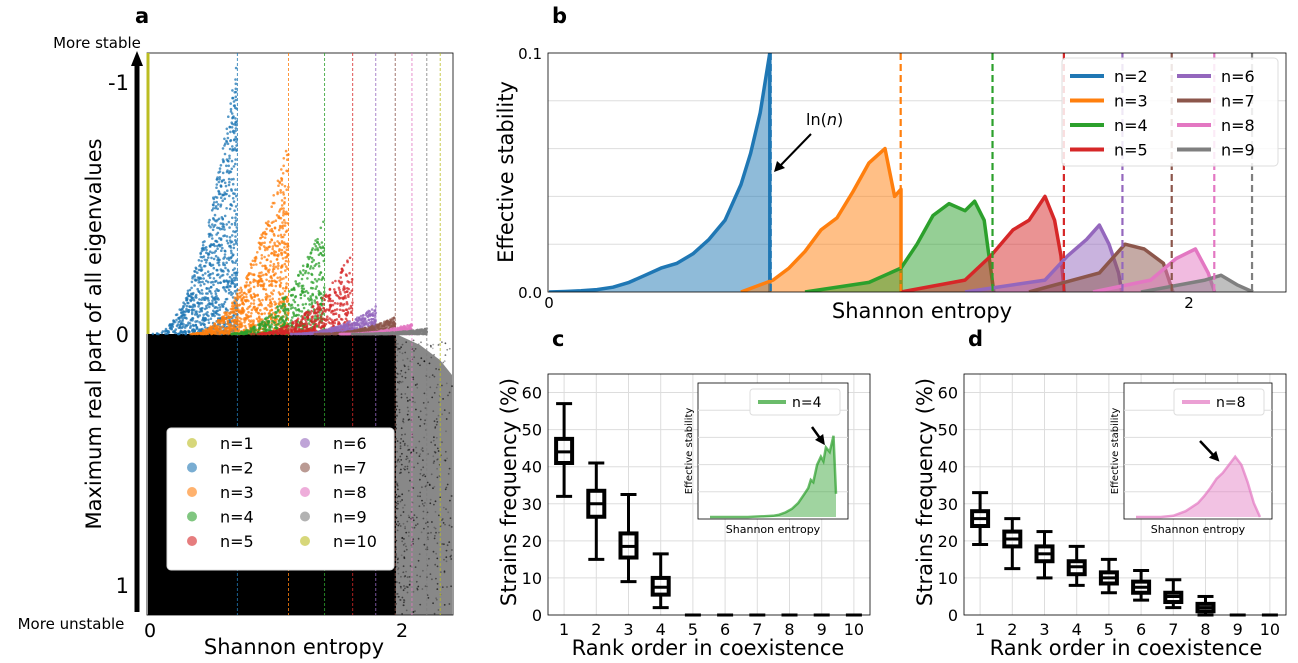 This screenshot has width=1298, height=663. What do you see at coordinates (387, 331) in the screenshot?
I see `n8-point` at bounding box center [387, 331].